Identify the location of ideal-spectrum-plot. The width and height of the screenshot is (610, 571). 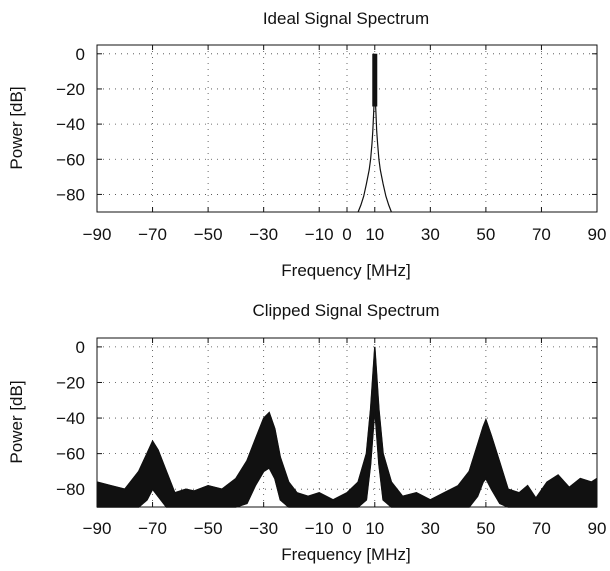
(374, 133).